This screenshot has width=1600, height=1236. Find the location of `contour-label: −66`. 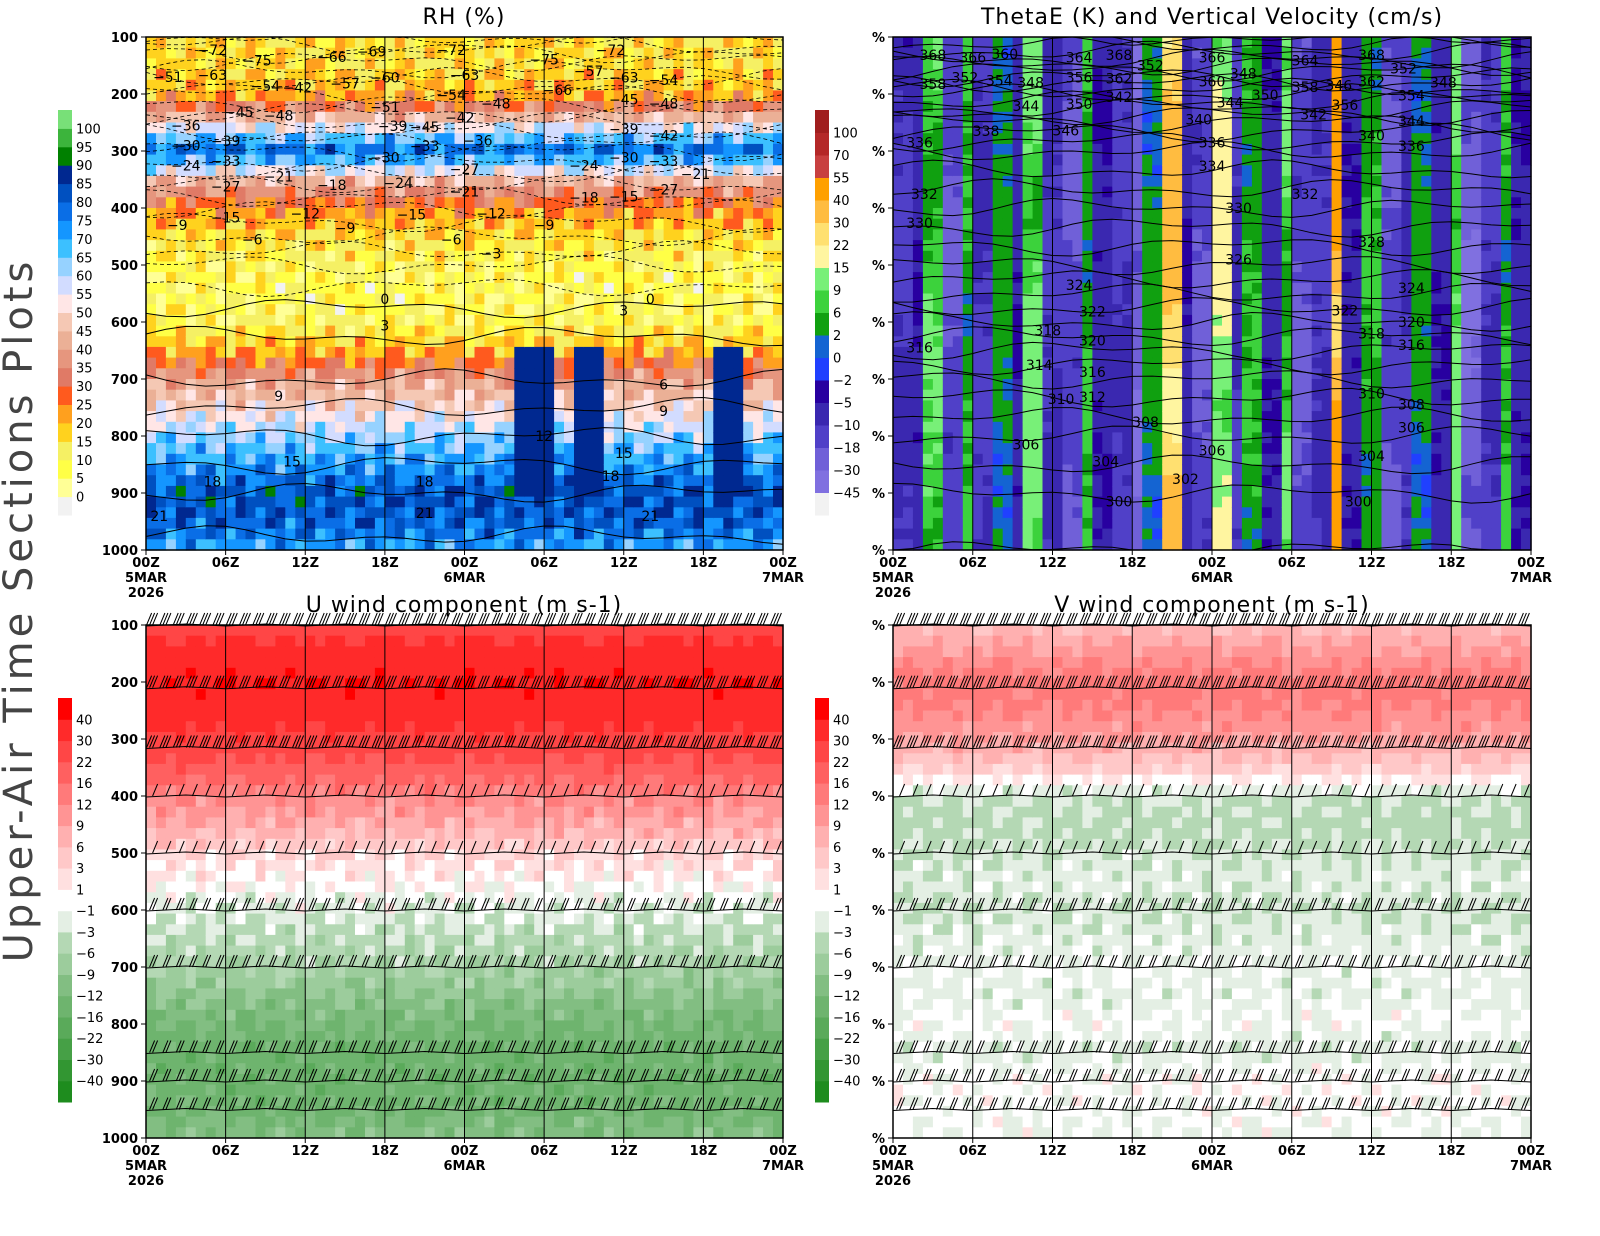

contour-label: −66 is located at coordinates (332, 58).